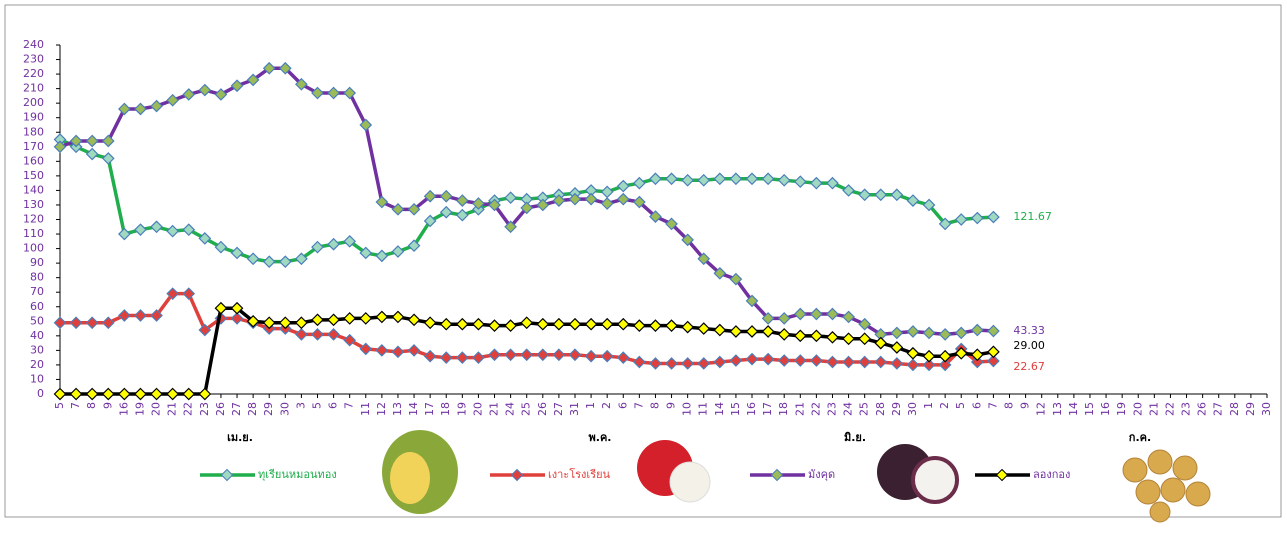 The width and height of the screenshot is (1287, 545). Describe the element at coordinates (1135, 470) in the screenshot. I see `longan` at that location.